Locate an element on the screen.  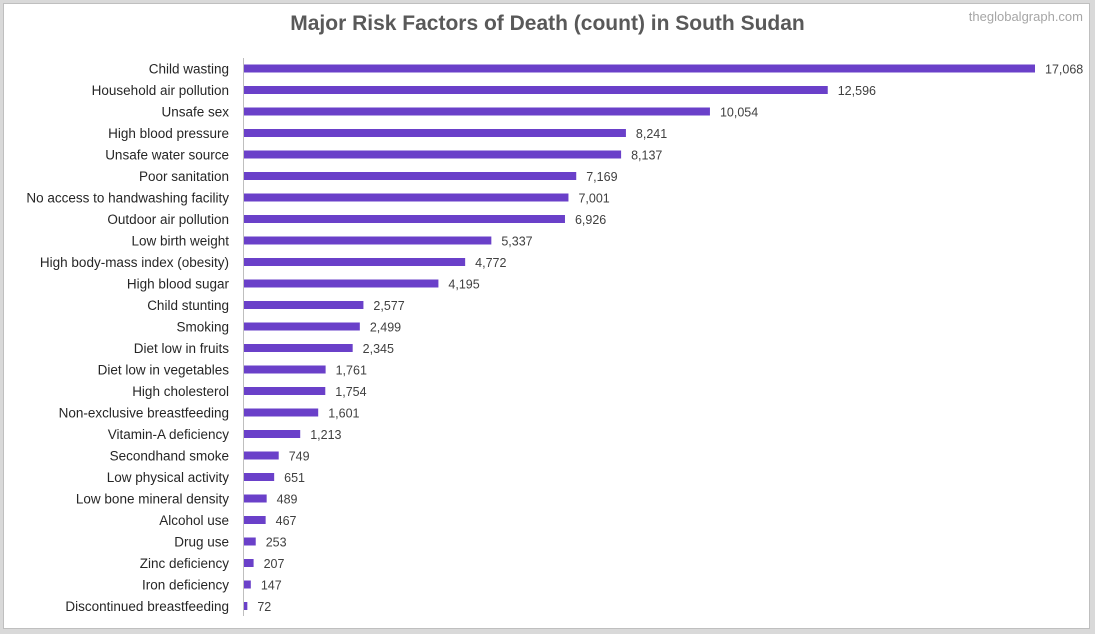
value-label: 10,054 is located at coordinates (739, 113).